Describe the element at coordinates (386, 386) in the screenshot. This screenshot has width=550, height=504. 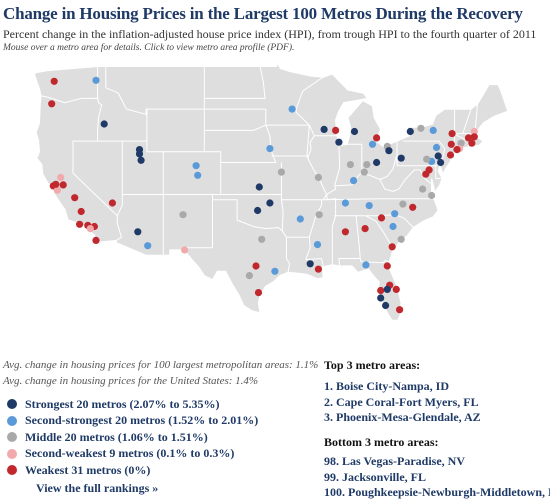
I see `top3-item: 1. Boise City-Nampa, ID` at that location.